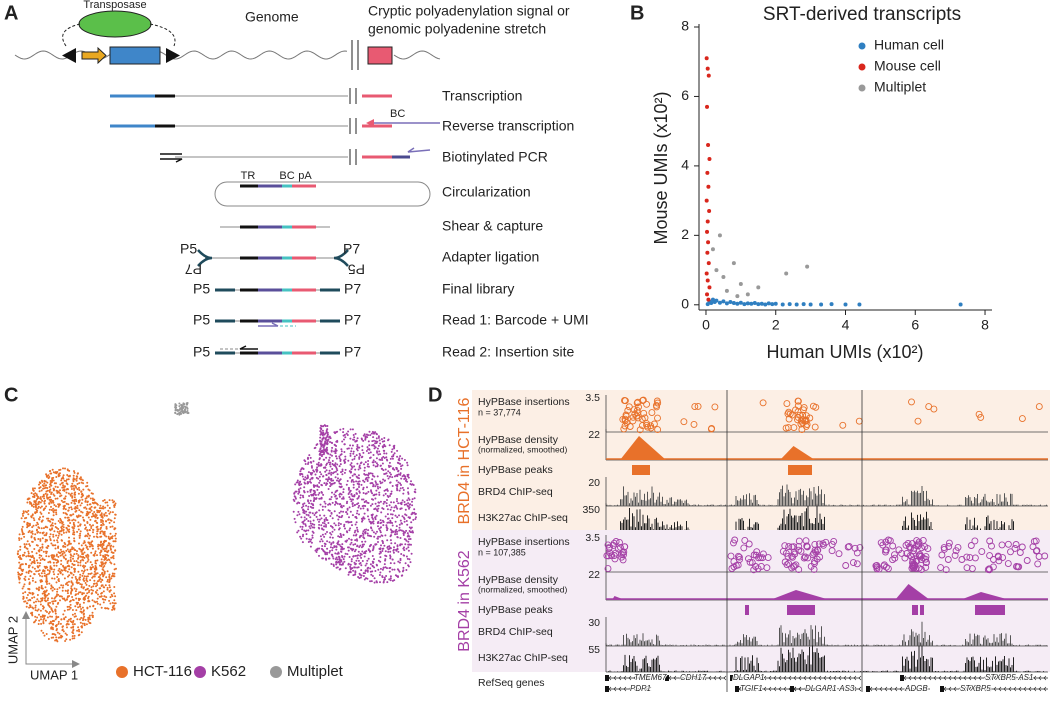  I want to click on peak, so click(800, 470).